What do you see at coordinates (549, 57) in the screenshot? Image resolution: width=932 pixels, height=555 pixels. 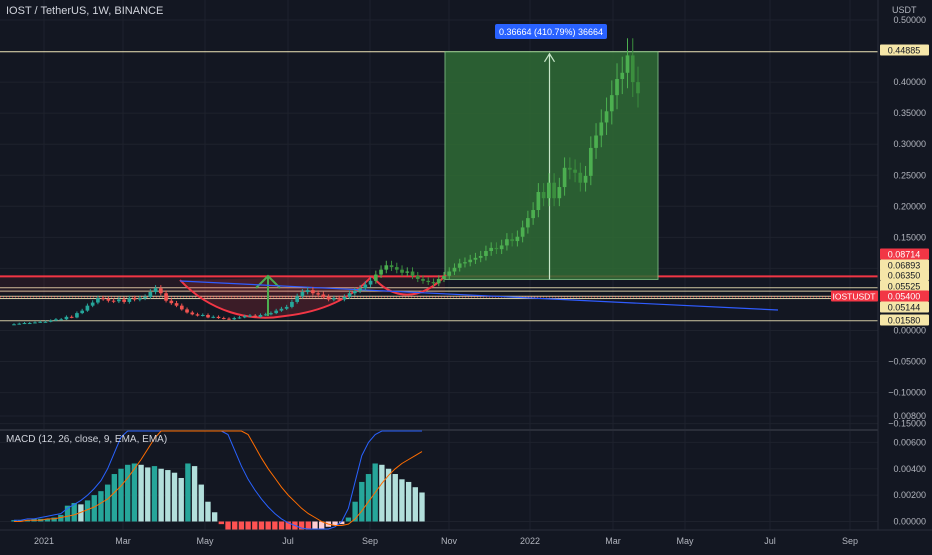 I see `measure-arrow-head` at bounding box center [549, 57].